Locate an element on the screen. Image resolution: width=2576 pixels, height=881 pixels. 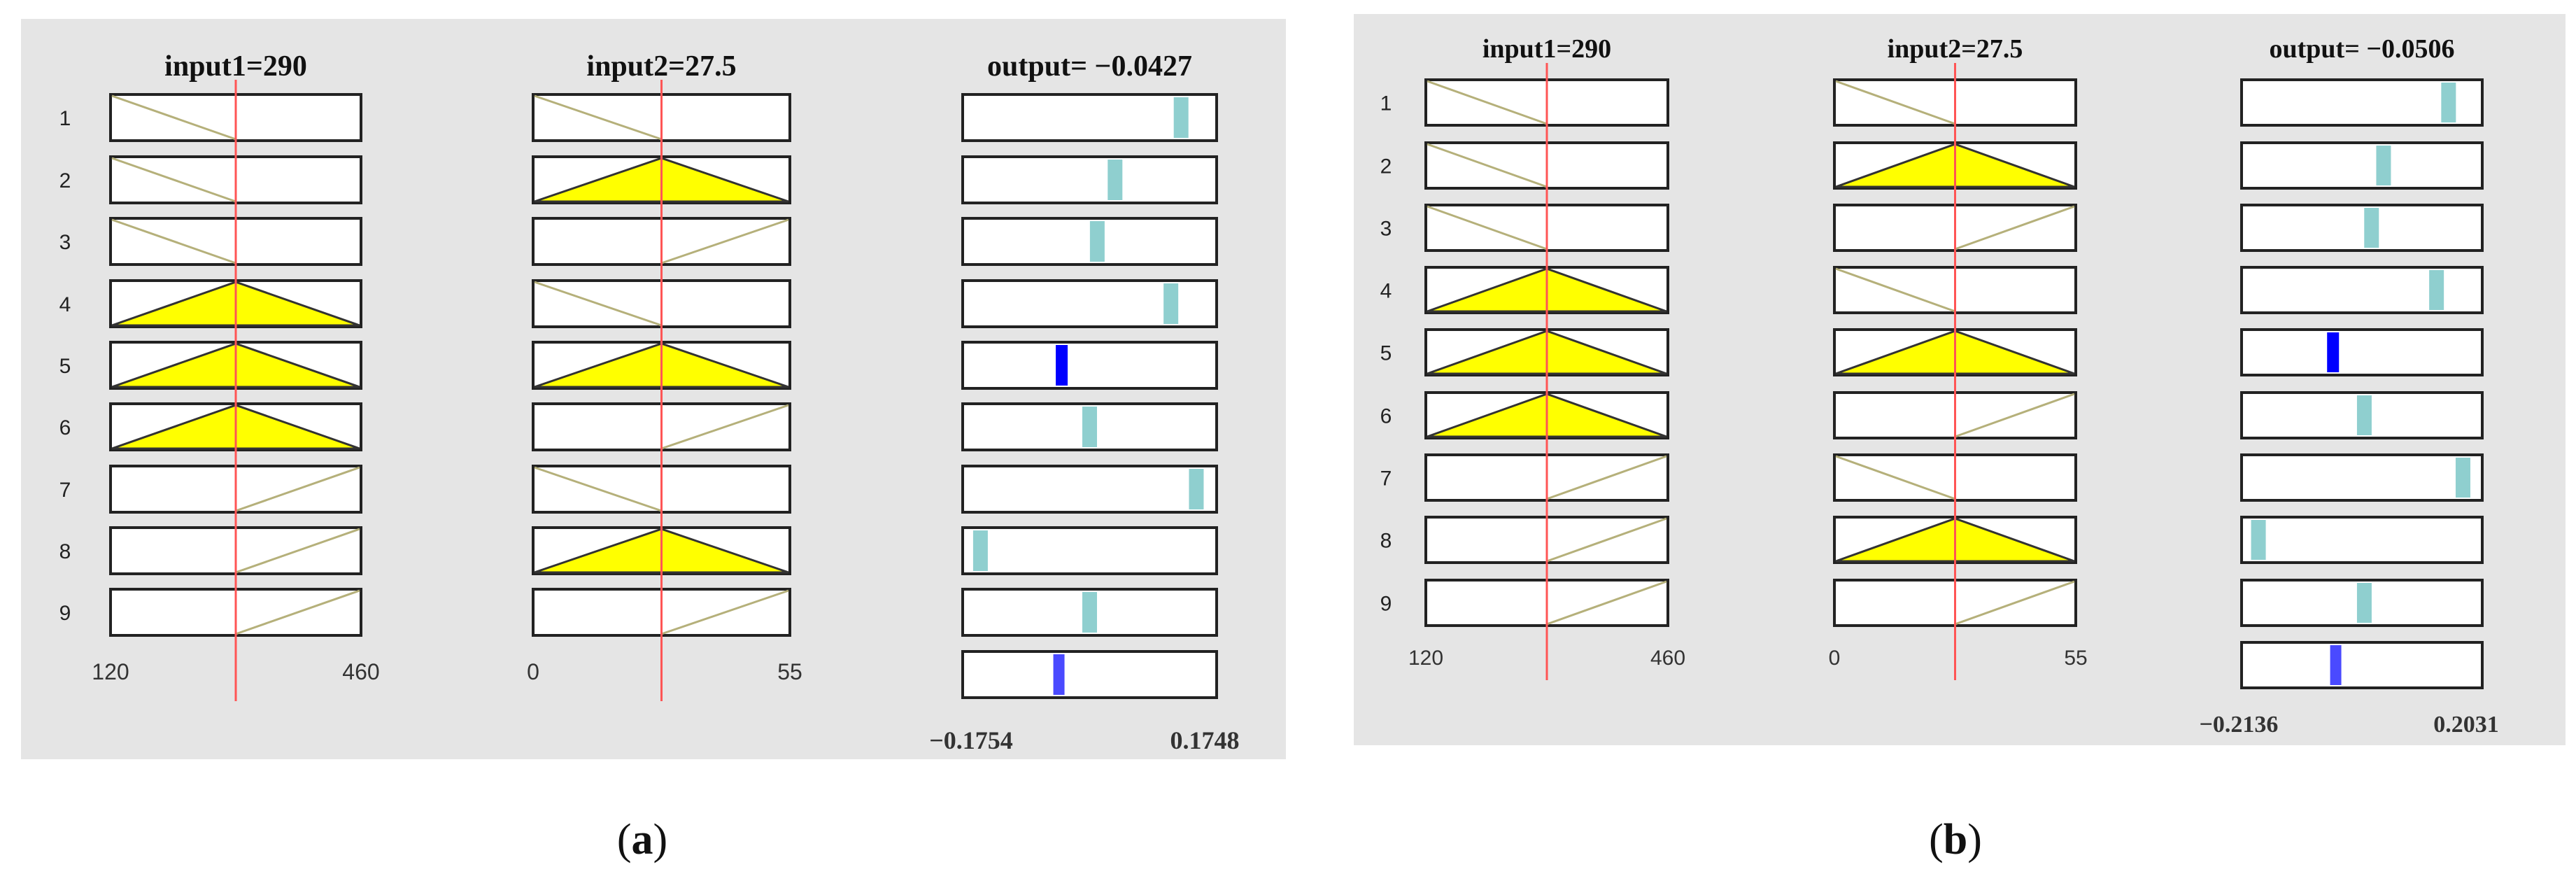
rule-number: 3 is located at coordinates (1386, 229).